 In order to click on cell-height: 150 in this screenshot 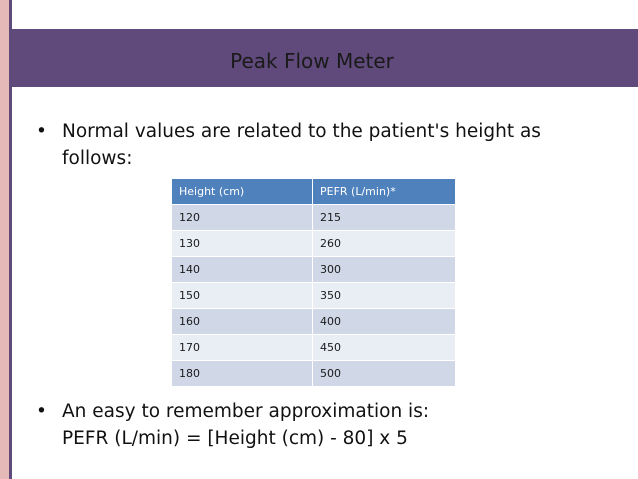, I will do `click(242, 295)`.